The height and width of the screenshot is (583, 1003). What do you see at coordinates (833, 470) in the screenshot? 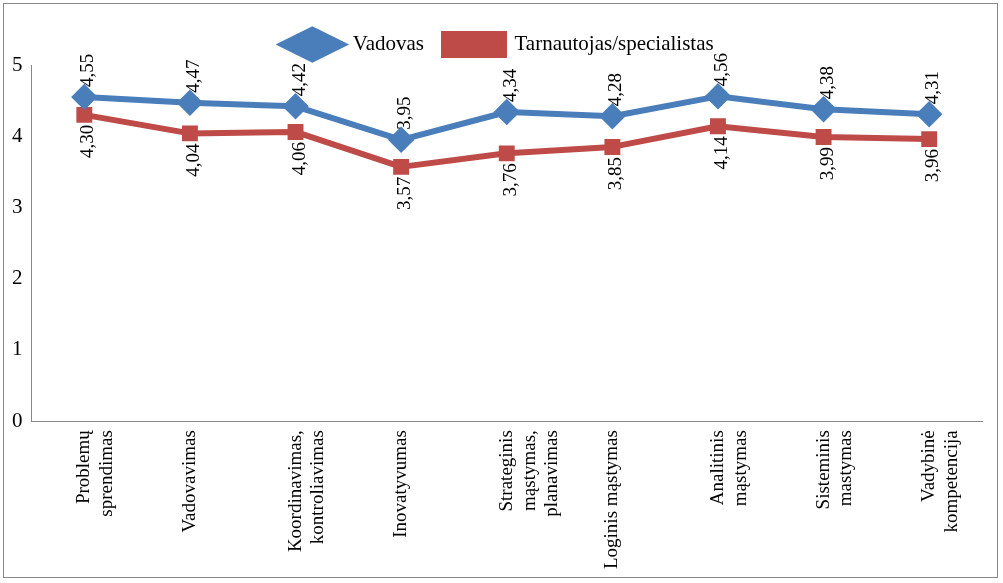
I see `x-tick-label: Sisteminis mastymas` at bounding box center [833, 470].